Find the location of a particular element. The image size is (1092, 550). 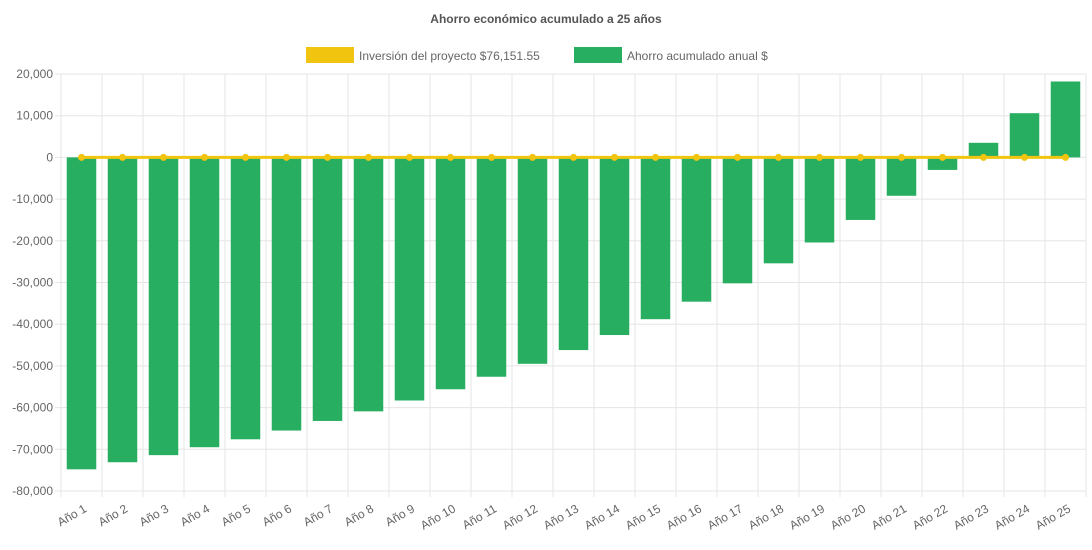

y-tick-label: 0 is located at coordinates (49, 157).